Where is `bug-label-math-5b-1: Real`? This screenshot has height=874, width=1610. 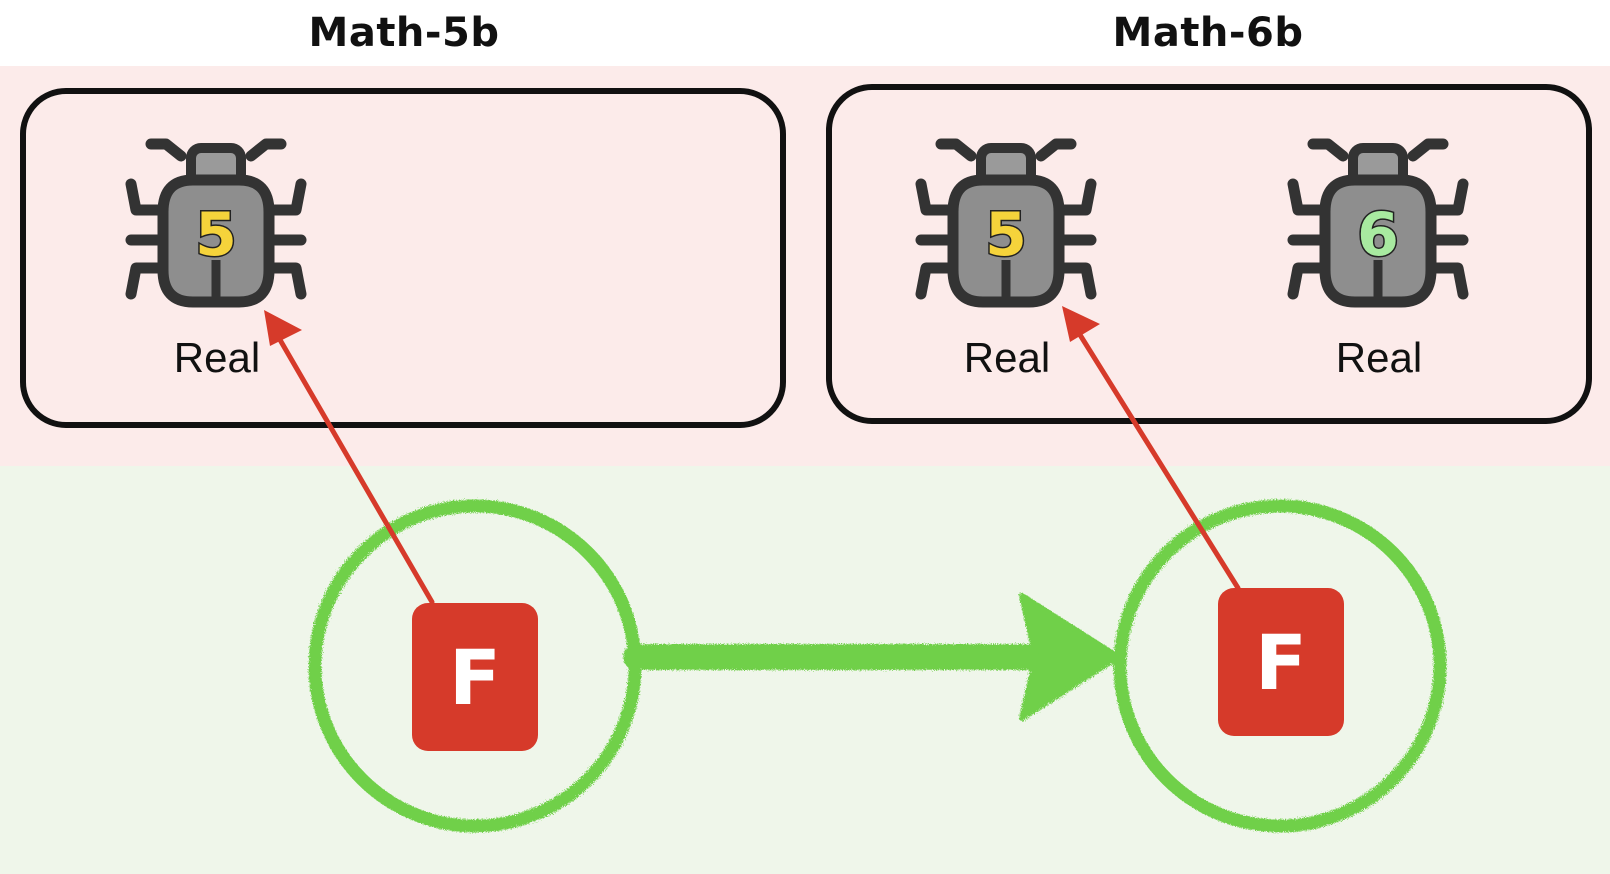 bug-label-math-5b-1: Real is located at coordinates (217, 357).